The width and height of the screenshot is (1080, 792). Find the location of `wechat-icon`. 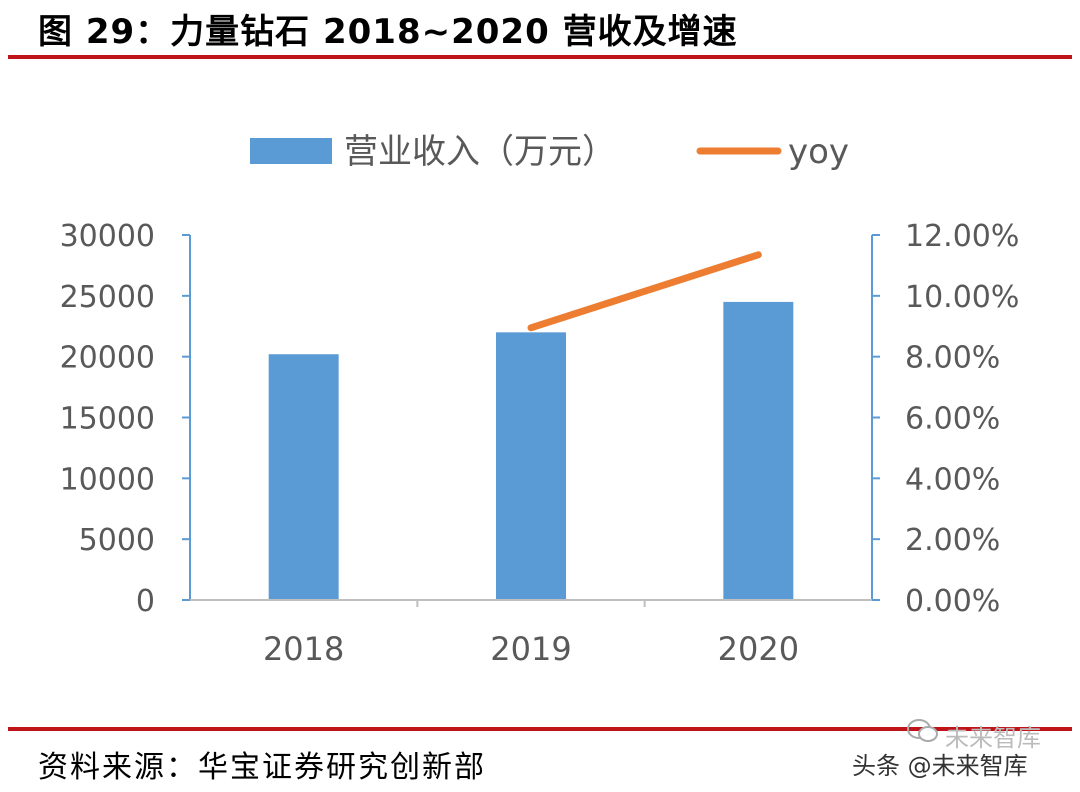

wechat-icon is located at coordinates (922, 730).